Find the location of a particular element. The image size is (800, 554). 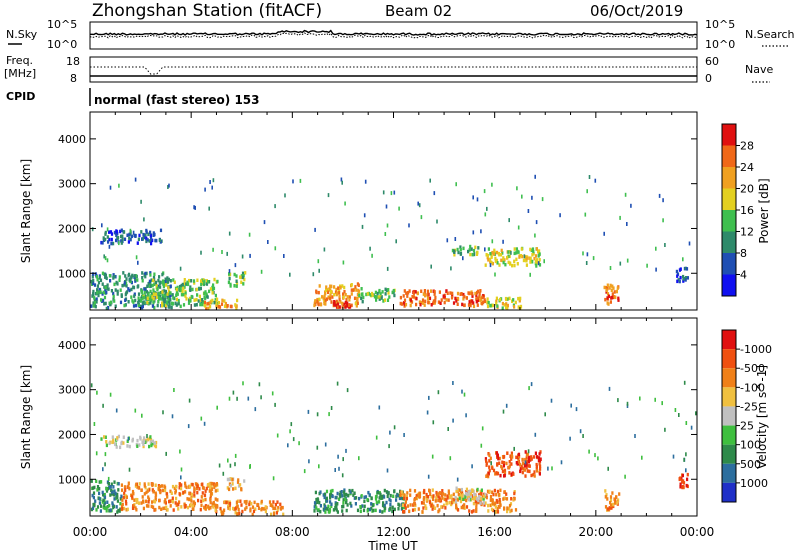

velocity-ytick-label-1: 2000 is located at coordinates (72, 434).